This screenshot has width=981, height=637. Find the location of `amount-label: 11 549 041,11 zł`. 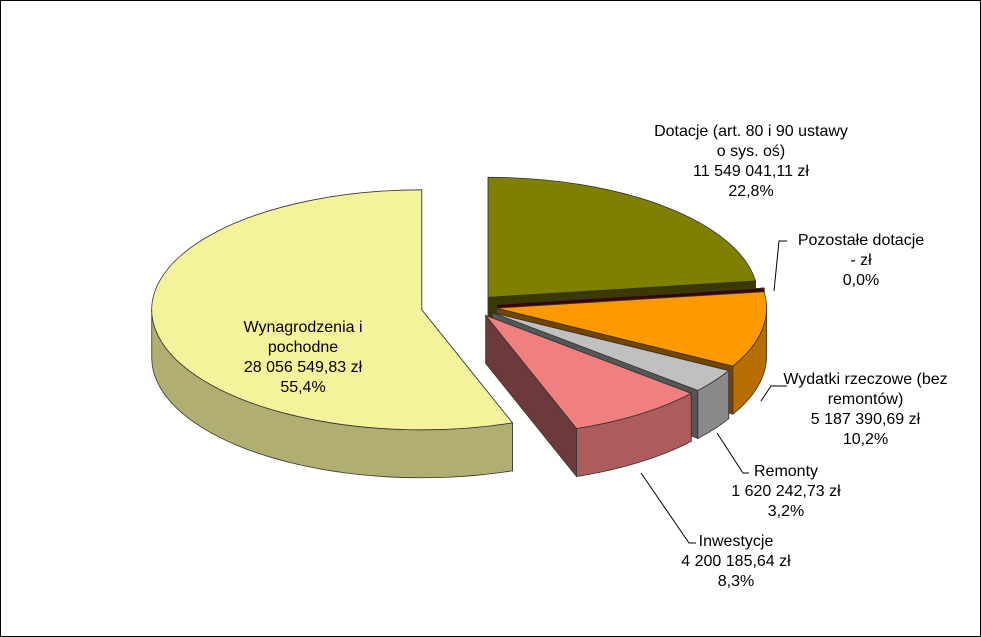

amount-label: 11 549 041,11 zł is located at coordinates (751, 171).